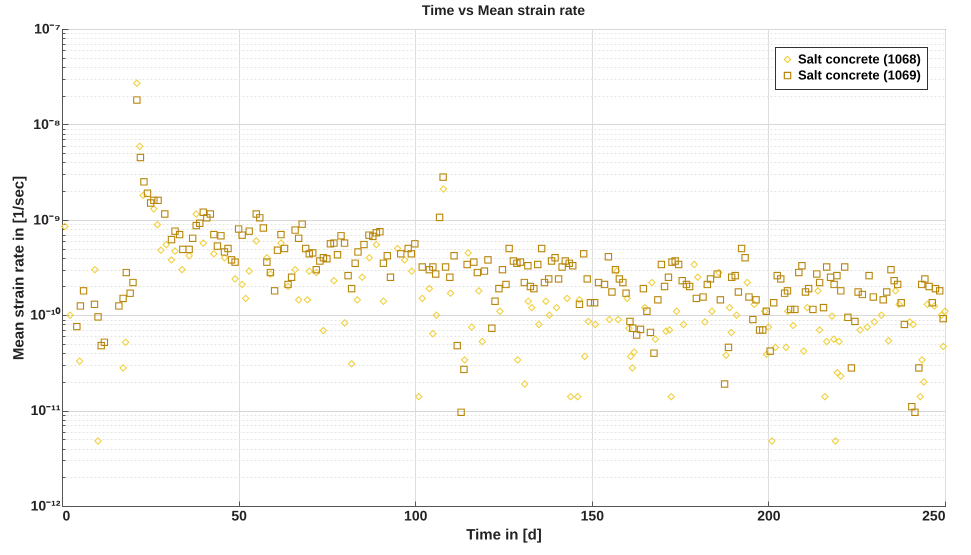 The image size is (971, 555). Describe the element at coordinates (769, 516) in the screenshot. I see `x-tick-label: 200` at that location.